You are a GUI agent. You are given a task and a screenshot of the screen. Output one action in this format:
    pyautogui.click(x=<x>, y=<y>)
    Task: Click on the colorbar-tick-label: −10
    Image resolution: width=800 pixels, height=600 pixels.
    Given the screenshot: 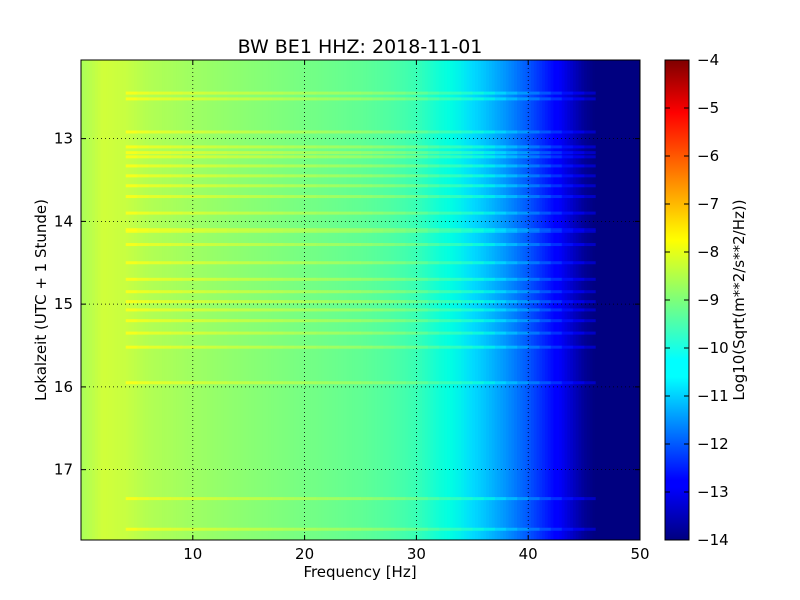 What is the action you would take?
    pyautogui.click(x=713, y=348)
    